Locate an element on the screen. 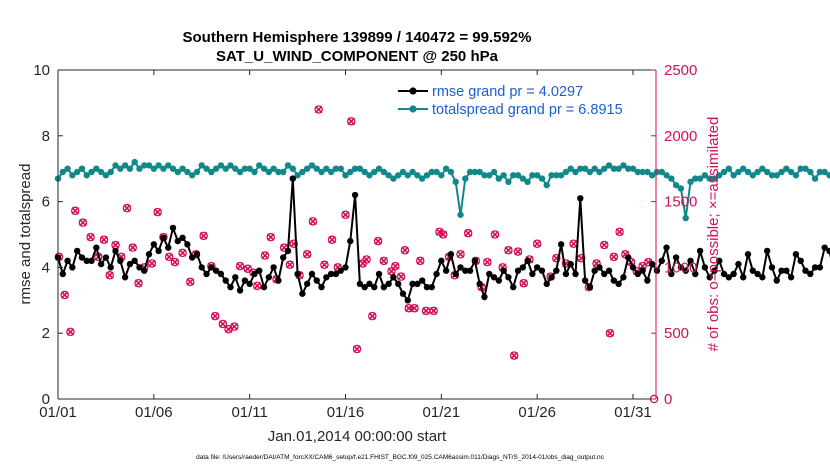 This screenshot has width=830, height=470. chart-title-line2: SAT_U_WIND_COMPONENT @ 250 hPa is located at coordinates (357, 56).